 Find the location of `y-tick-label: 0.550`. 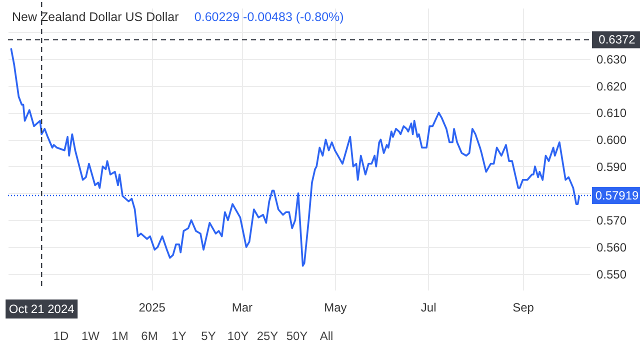

y-tick-label: 0.550 is located at coordinates (611, 274).